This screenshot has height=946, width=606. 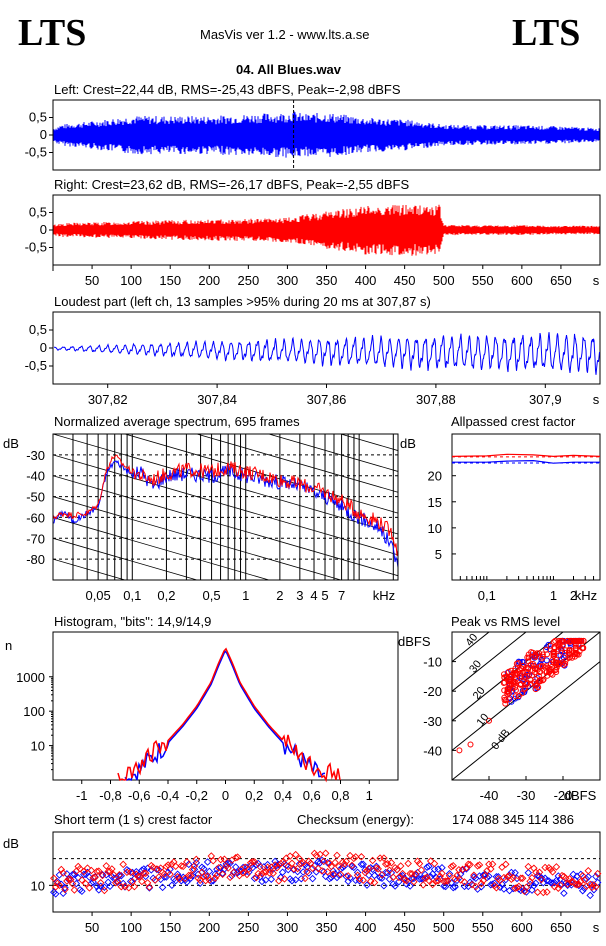 I want to click on x-tick-label: 250, so click(x=249, y=927).